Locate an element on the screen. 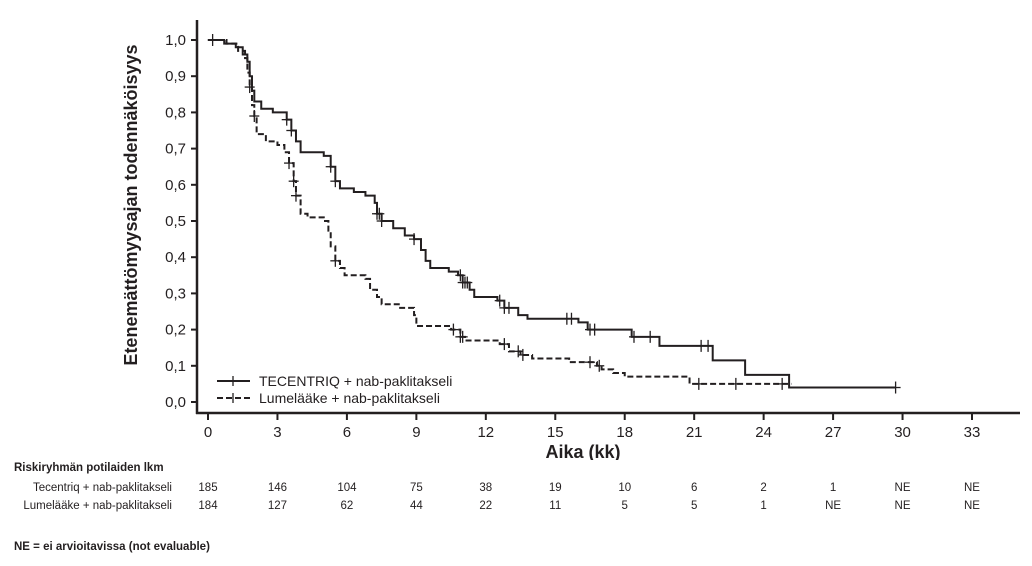 This screenshot has height=566, width=1032. risk-row-label: Lumelääke + nab-paklitakseli is located at coordinates (97, 506).